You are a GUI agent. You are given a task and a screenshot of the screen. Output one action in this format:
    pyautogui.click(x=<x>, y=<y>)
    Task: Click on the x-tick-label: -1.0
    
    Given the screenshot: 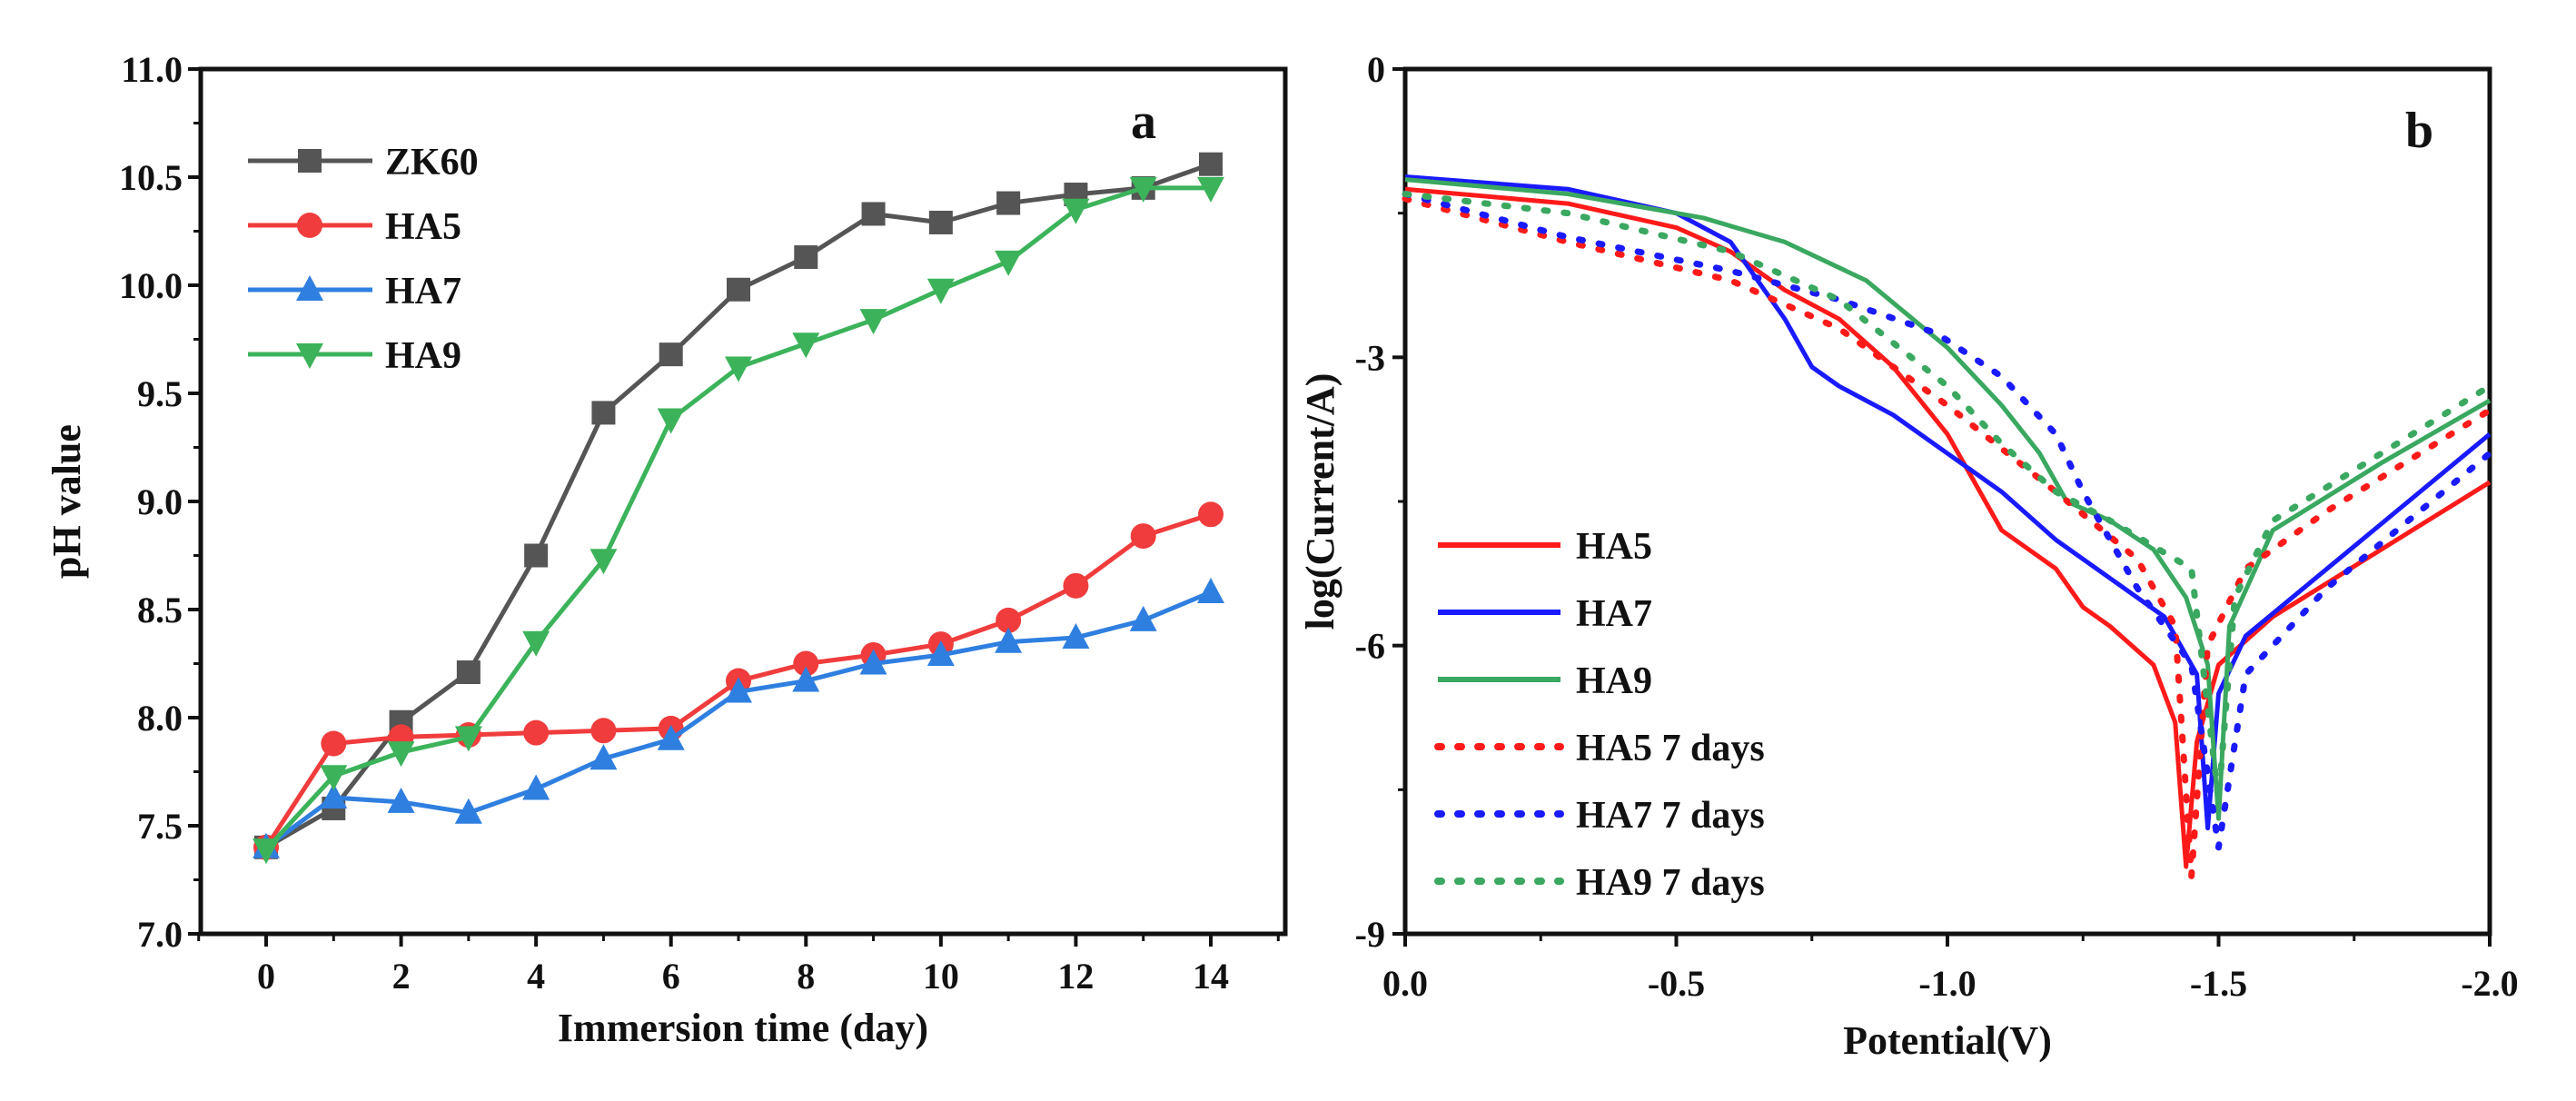 What is the action you would take?
    pyautogui.click(x=1947, y=984)
    